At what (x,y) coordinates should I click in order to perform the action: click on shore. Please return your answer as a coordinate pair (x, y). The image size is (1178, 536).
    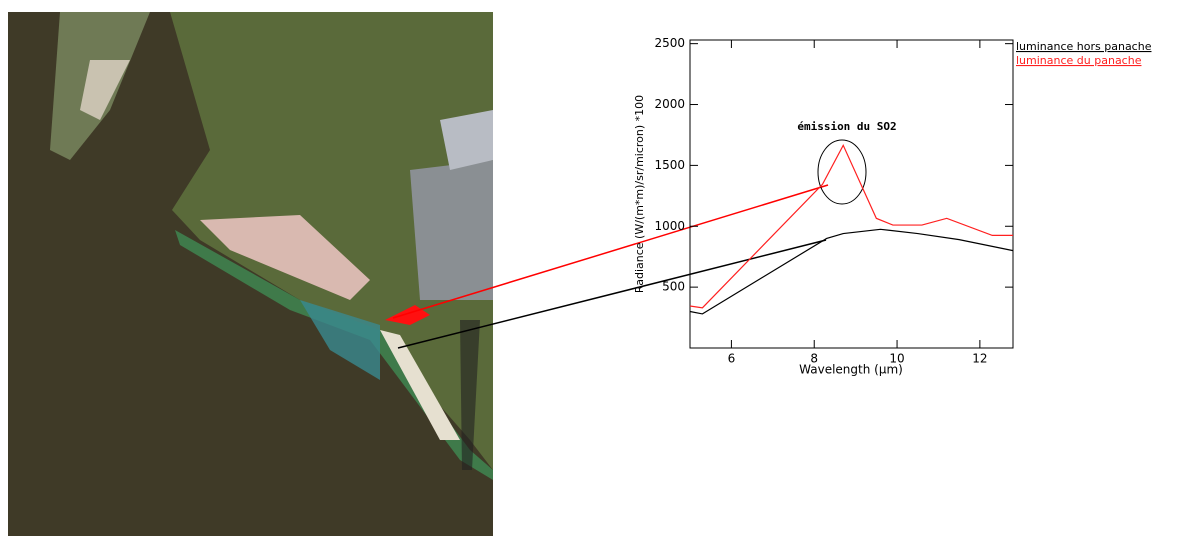
    Looking at the image, I should click on (334, 355).